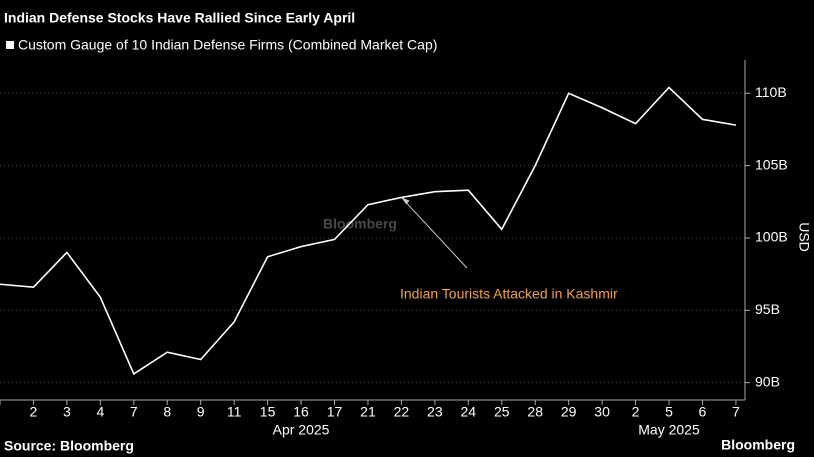 The height and width of the screenshot is (457, 814). Describe the element at coordinates (301, 412) in the screenshot. I see `x-tick-label: 16` at that location.